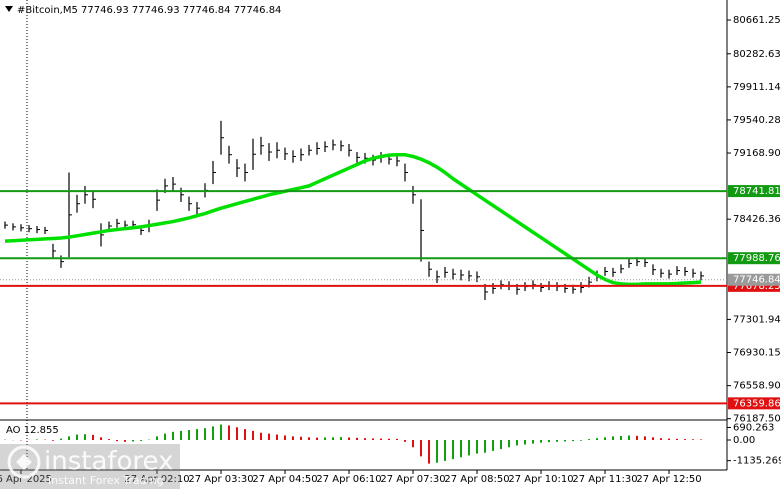 The height and width of the screenshot is (489, 781). What do you see at coordinates (32, 430) in the screenshot?
I see `ao-title: AO 12.855` at bounding box center [32, 430].